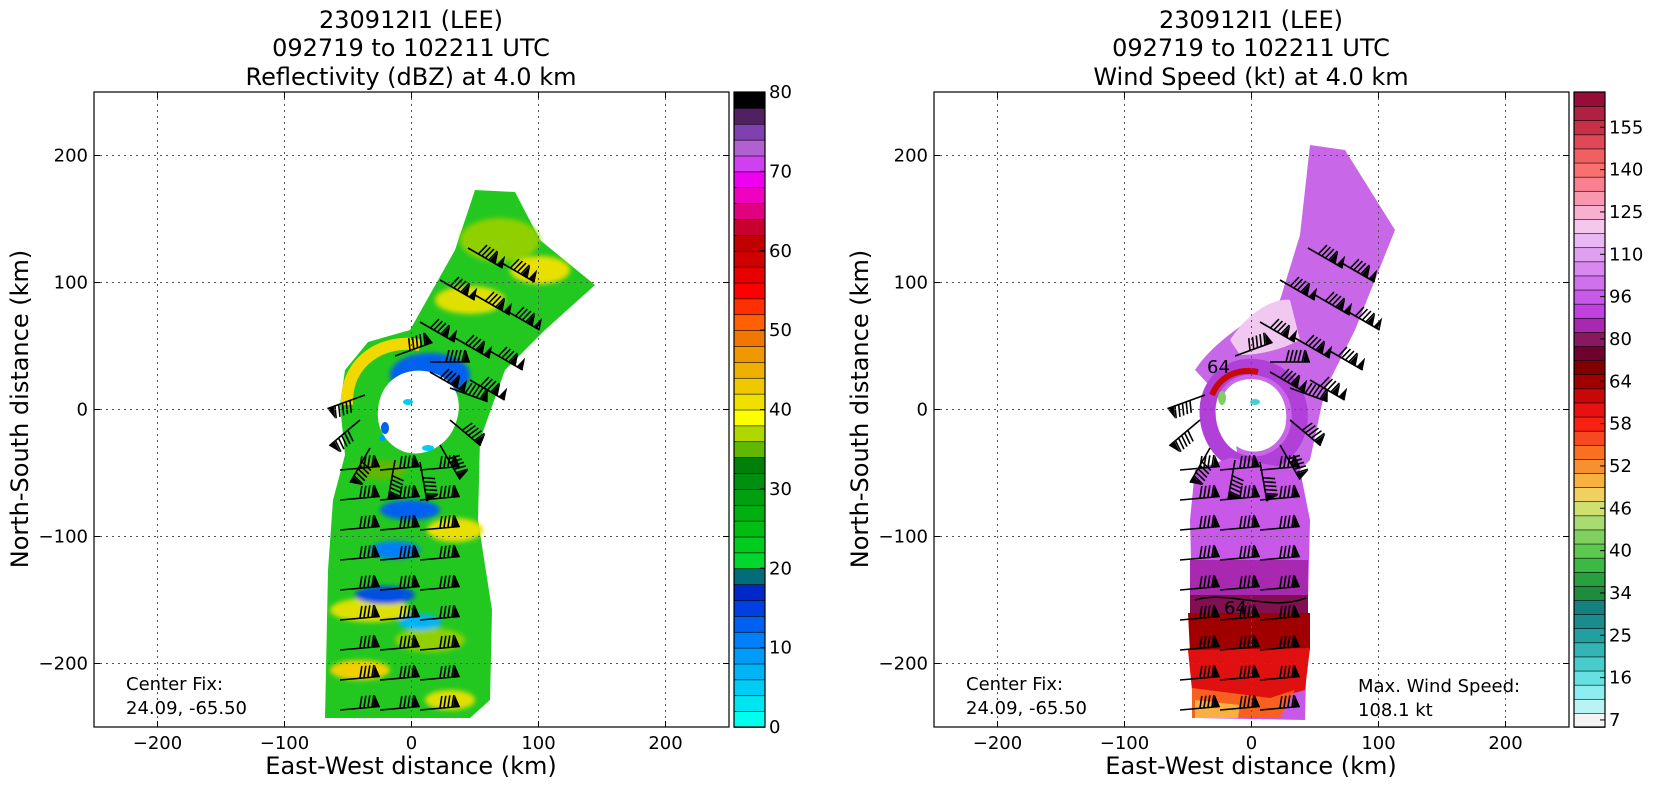  What do you see at coordinates (1250, 766) in the screenshot?
I see `right-xlabel: East-West distance (km)` at bounding box center [1250, 766].